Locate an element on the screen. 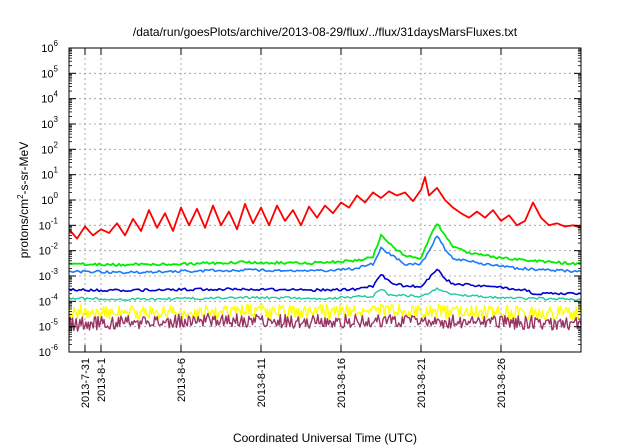 This screenshot has height=448, width=640. x-tick-label: 2013-8-11 is located at coordinates (262, 382).